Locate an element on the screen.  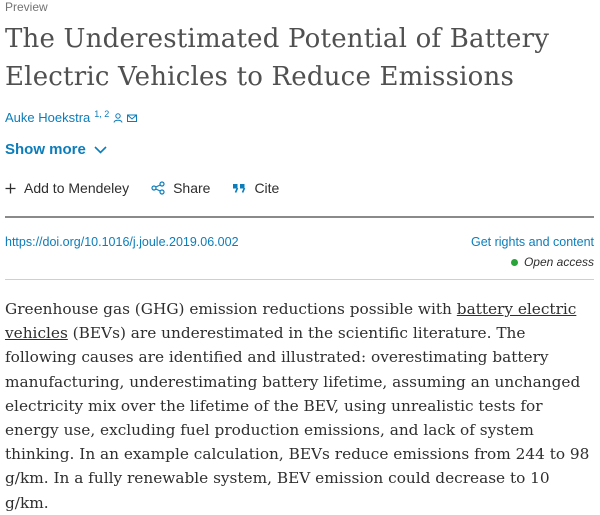
open-access-label: Open access is located at coordinates (558, 262).